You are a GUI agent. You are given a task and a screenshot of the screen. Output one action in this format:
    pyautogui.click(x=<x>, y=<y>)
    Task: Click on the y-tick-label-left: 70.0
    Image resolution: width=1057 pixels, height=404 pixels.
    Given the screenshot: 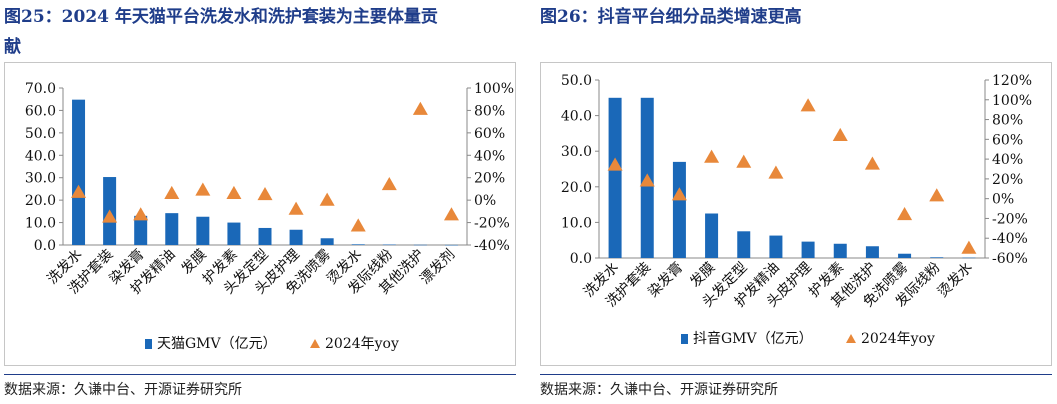 What is the action you would take?
    pyautogui.click(x=40, y=89)
    